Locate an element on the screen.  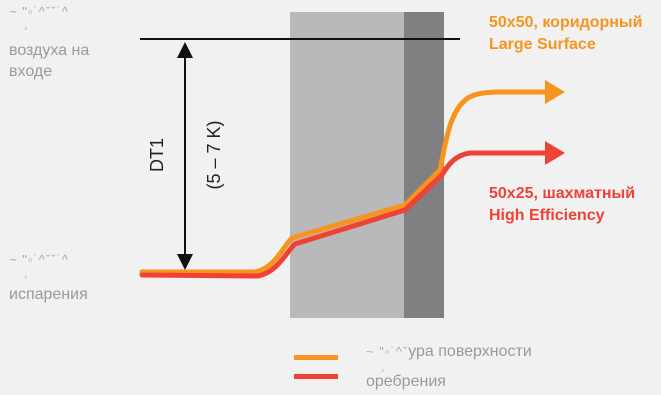
evap-label-line1: ~ "◦˙^ˇˇ˙^ is located at coordinates (39, 259).